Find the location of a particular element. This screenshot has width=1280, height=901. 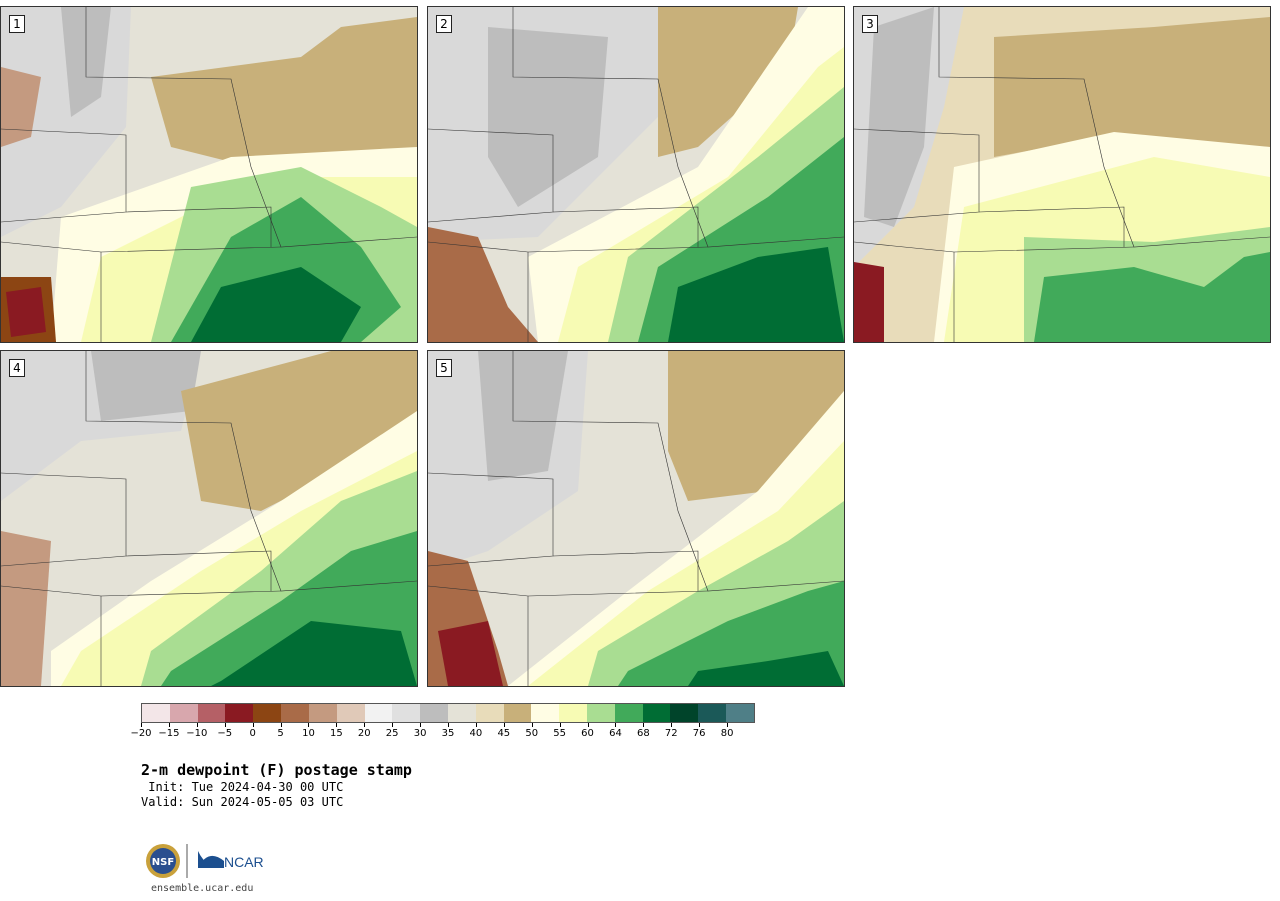

colorbar-tick-label: 35 is located at coordinates (448, 733).